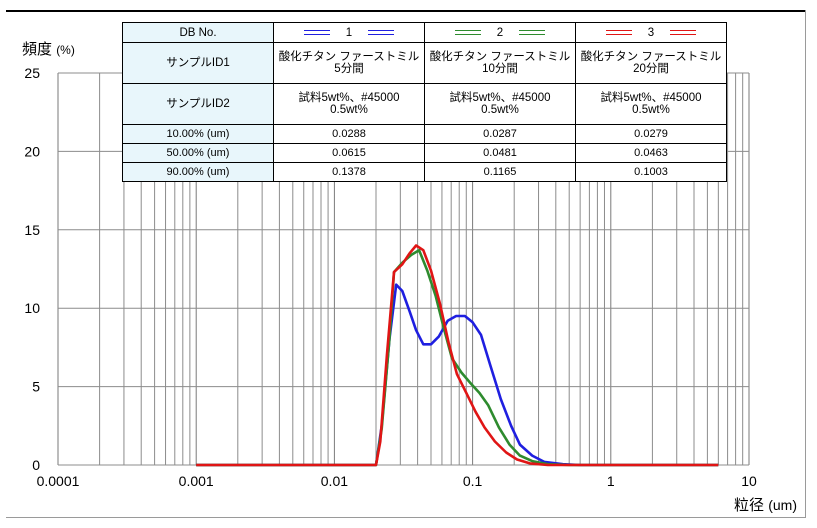 This screenshot has width=817, height=528. I want to click on legend-d50-row: 50.00% (um) 0.0615 0.0481 0.0463, so click(424, 153).